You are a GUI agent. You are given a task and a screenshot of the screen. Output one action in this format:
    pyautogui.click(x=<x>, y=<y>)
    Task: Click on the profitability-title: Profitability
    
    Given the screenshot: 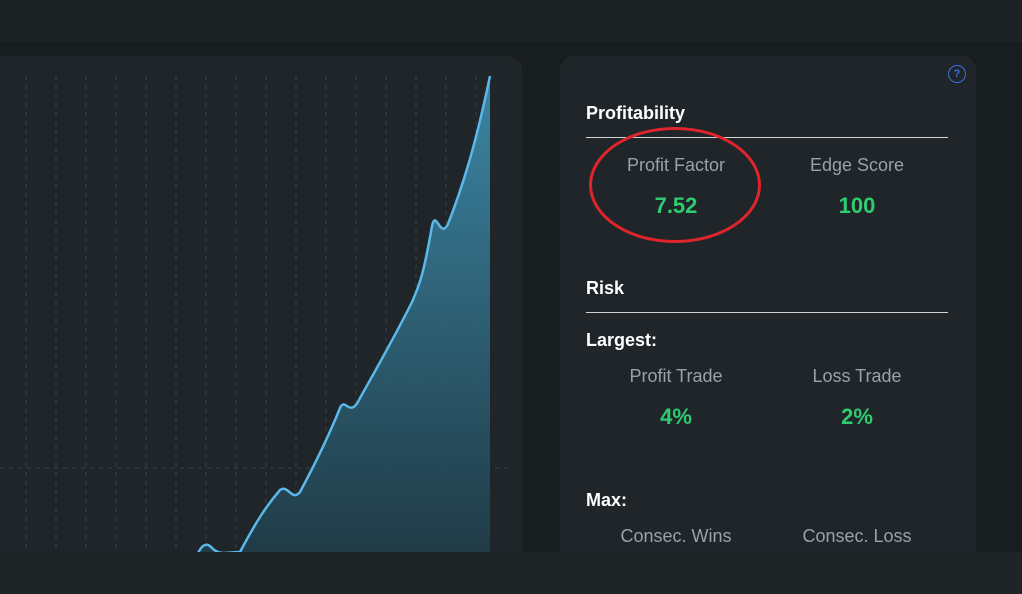 What is the action you would take?
    pyautogui.click(x=636, y=113)
    